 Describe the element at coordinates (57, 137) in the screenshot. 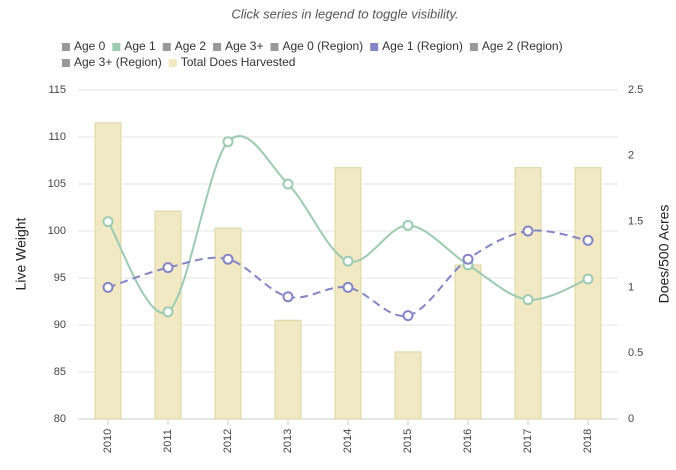

I see `y-tick-label: 110` at that location.